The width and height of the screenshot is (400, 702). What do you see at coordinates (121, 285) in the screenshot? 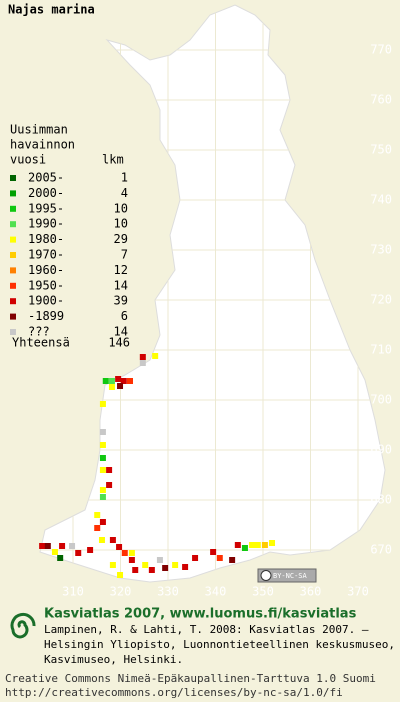
I see `legend-count: 14` at bounding box center [121, 285].